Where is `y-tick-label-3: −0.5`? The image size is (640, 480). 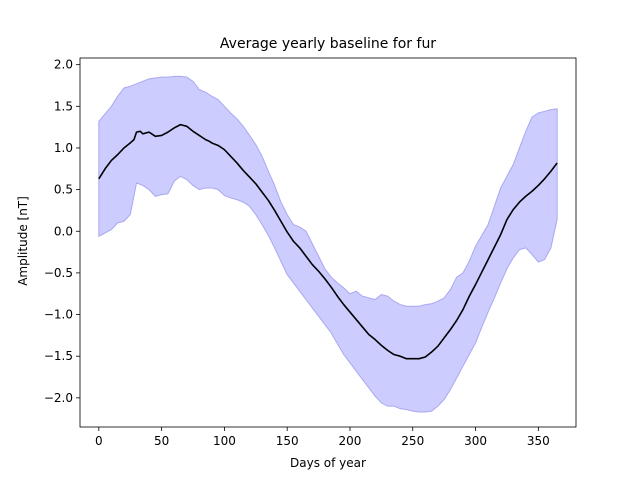
y-tick-label-3: −0.5 is located at coordinates (58, 273).